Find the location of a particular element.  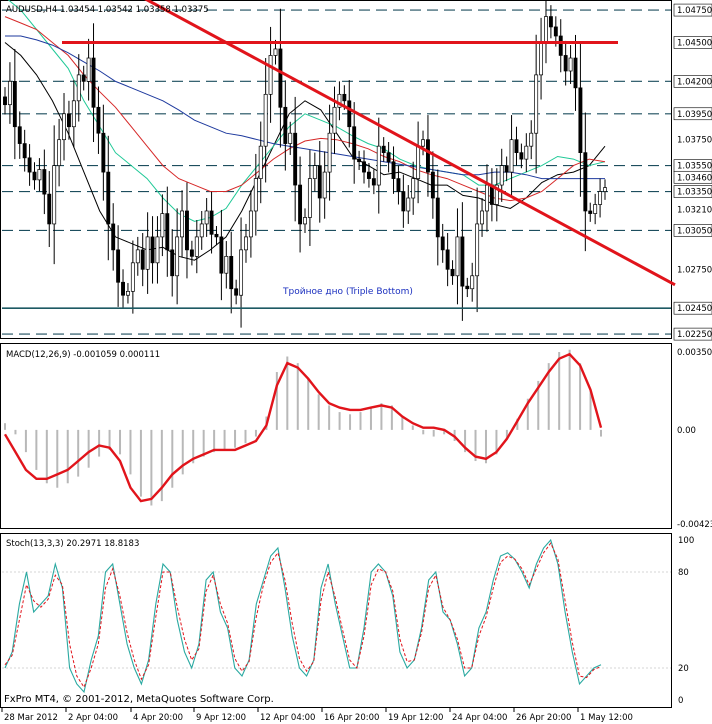

price-tick-label: 1.03050 is located at coordinates (694, 231).